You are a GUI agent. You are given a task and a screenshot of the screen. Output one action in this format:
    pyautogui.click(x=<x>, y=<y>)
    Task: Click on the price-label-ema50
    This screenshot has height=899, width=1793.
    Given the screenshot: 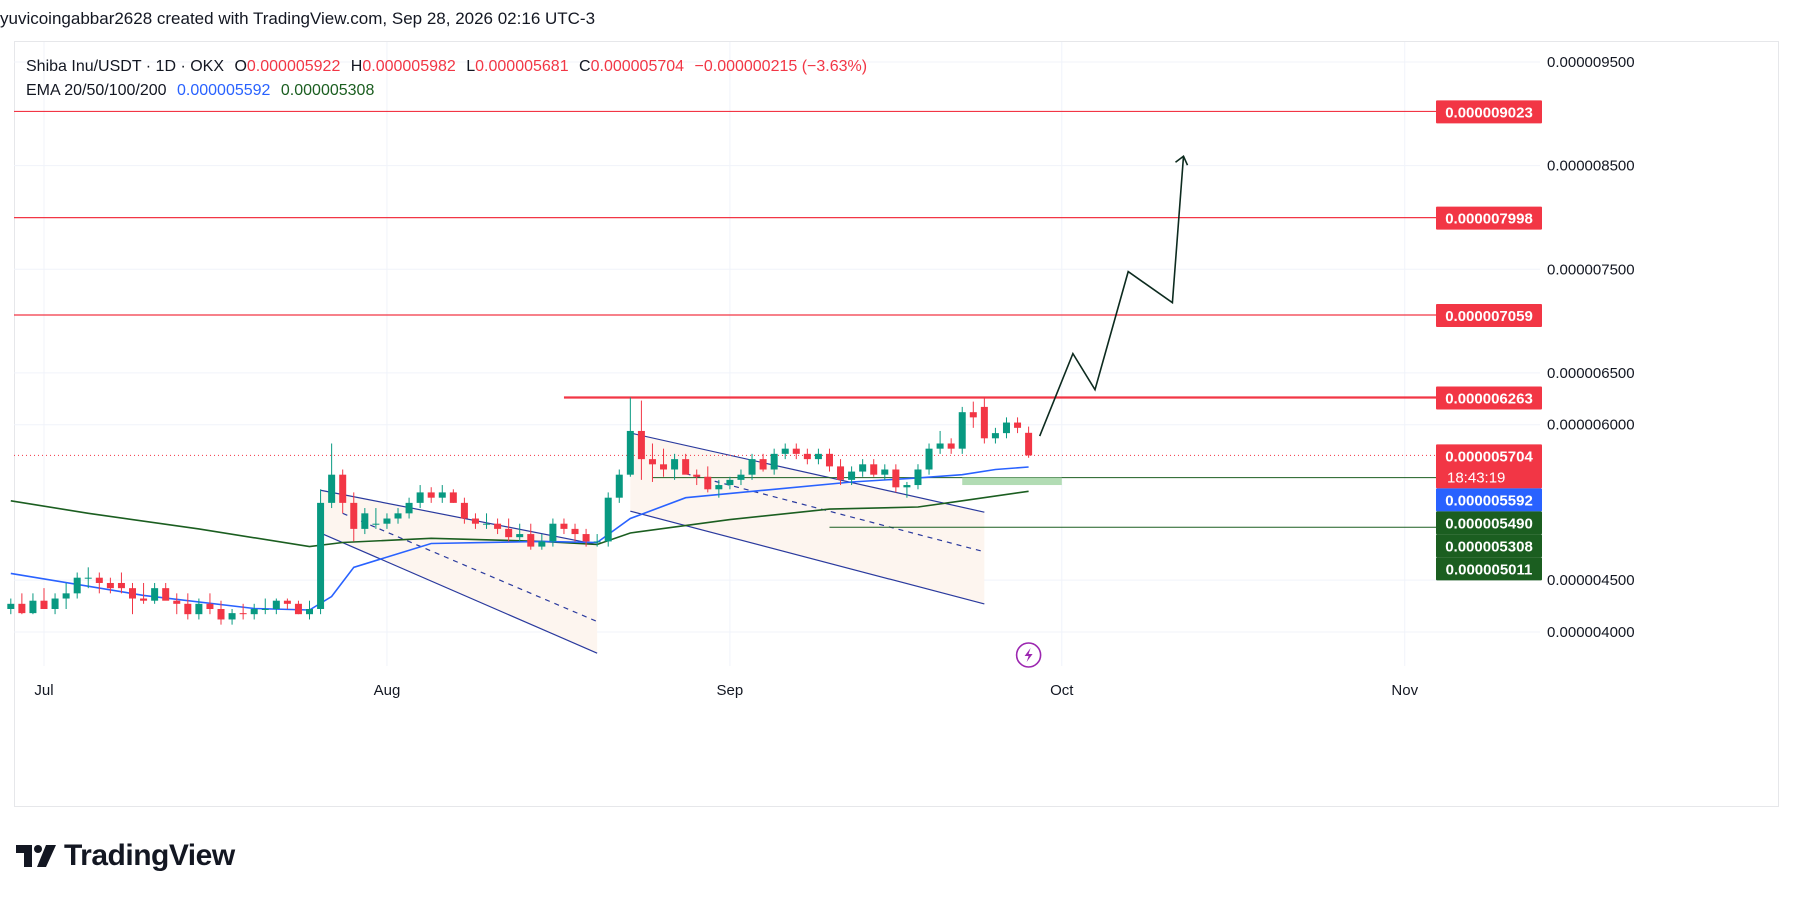 What is the action you would take?
    pyautogui.click(x=1489, y=546)
    